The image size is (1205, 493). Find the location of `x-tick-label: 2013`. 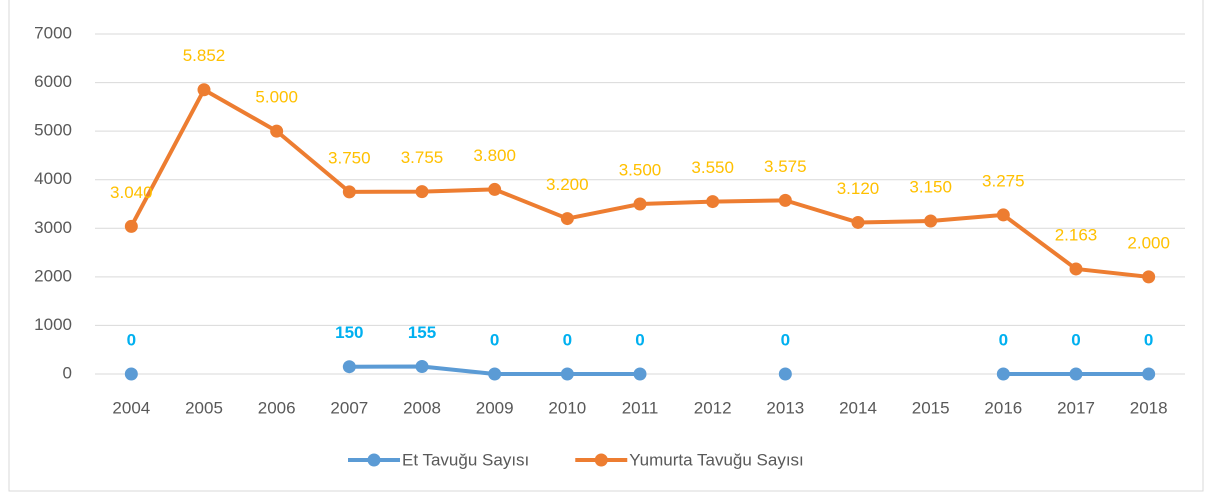

x-tick-label: 2013 is located at coordinates (785, 407).